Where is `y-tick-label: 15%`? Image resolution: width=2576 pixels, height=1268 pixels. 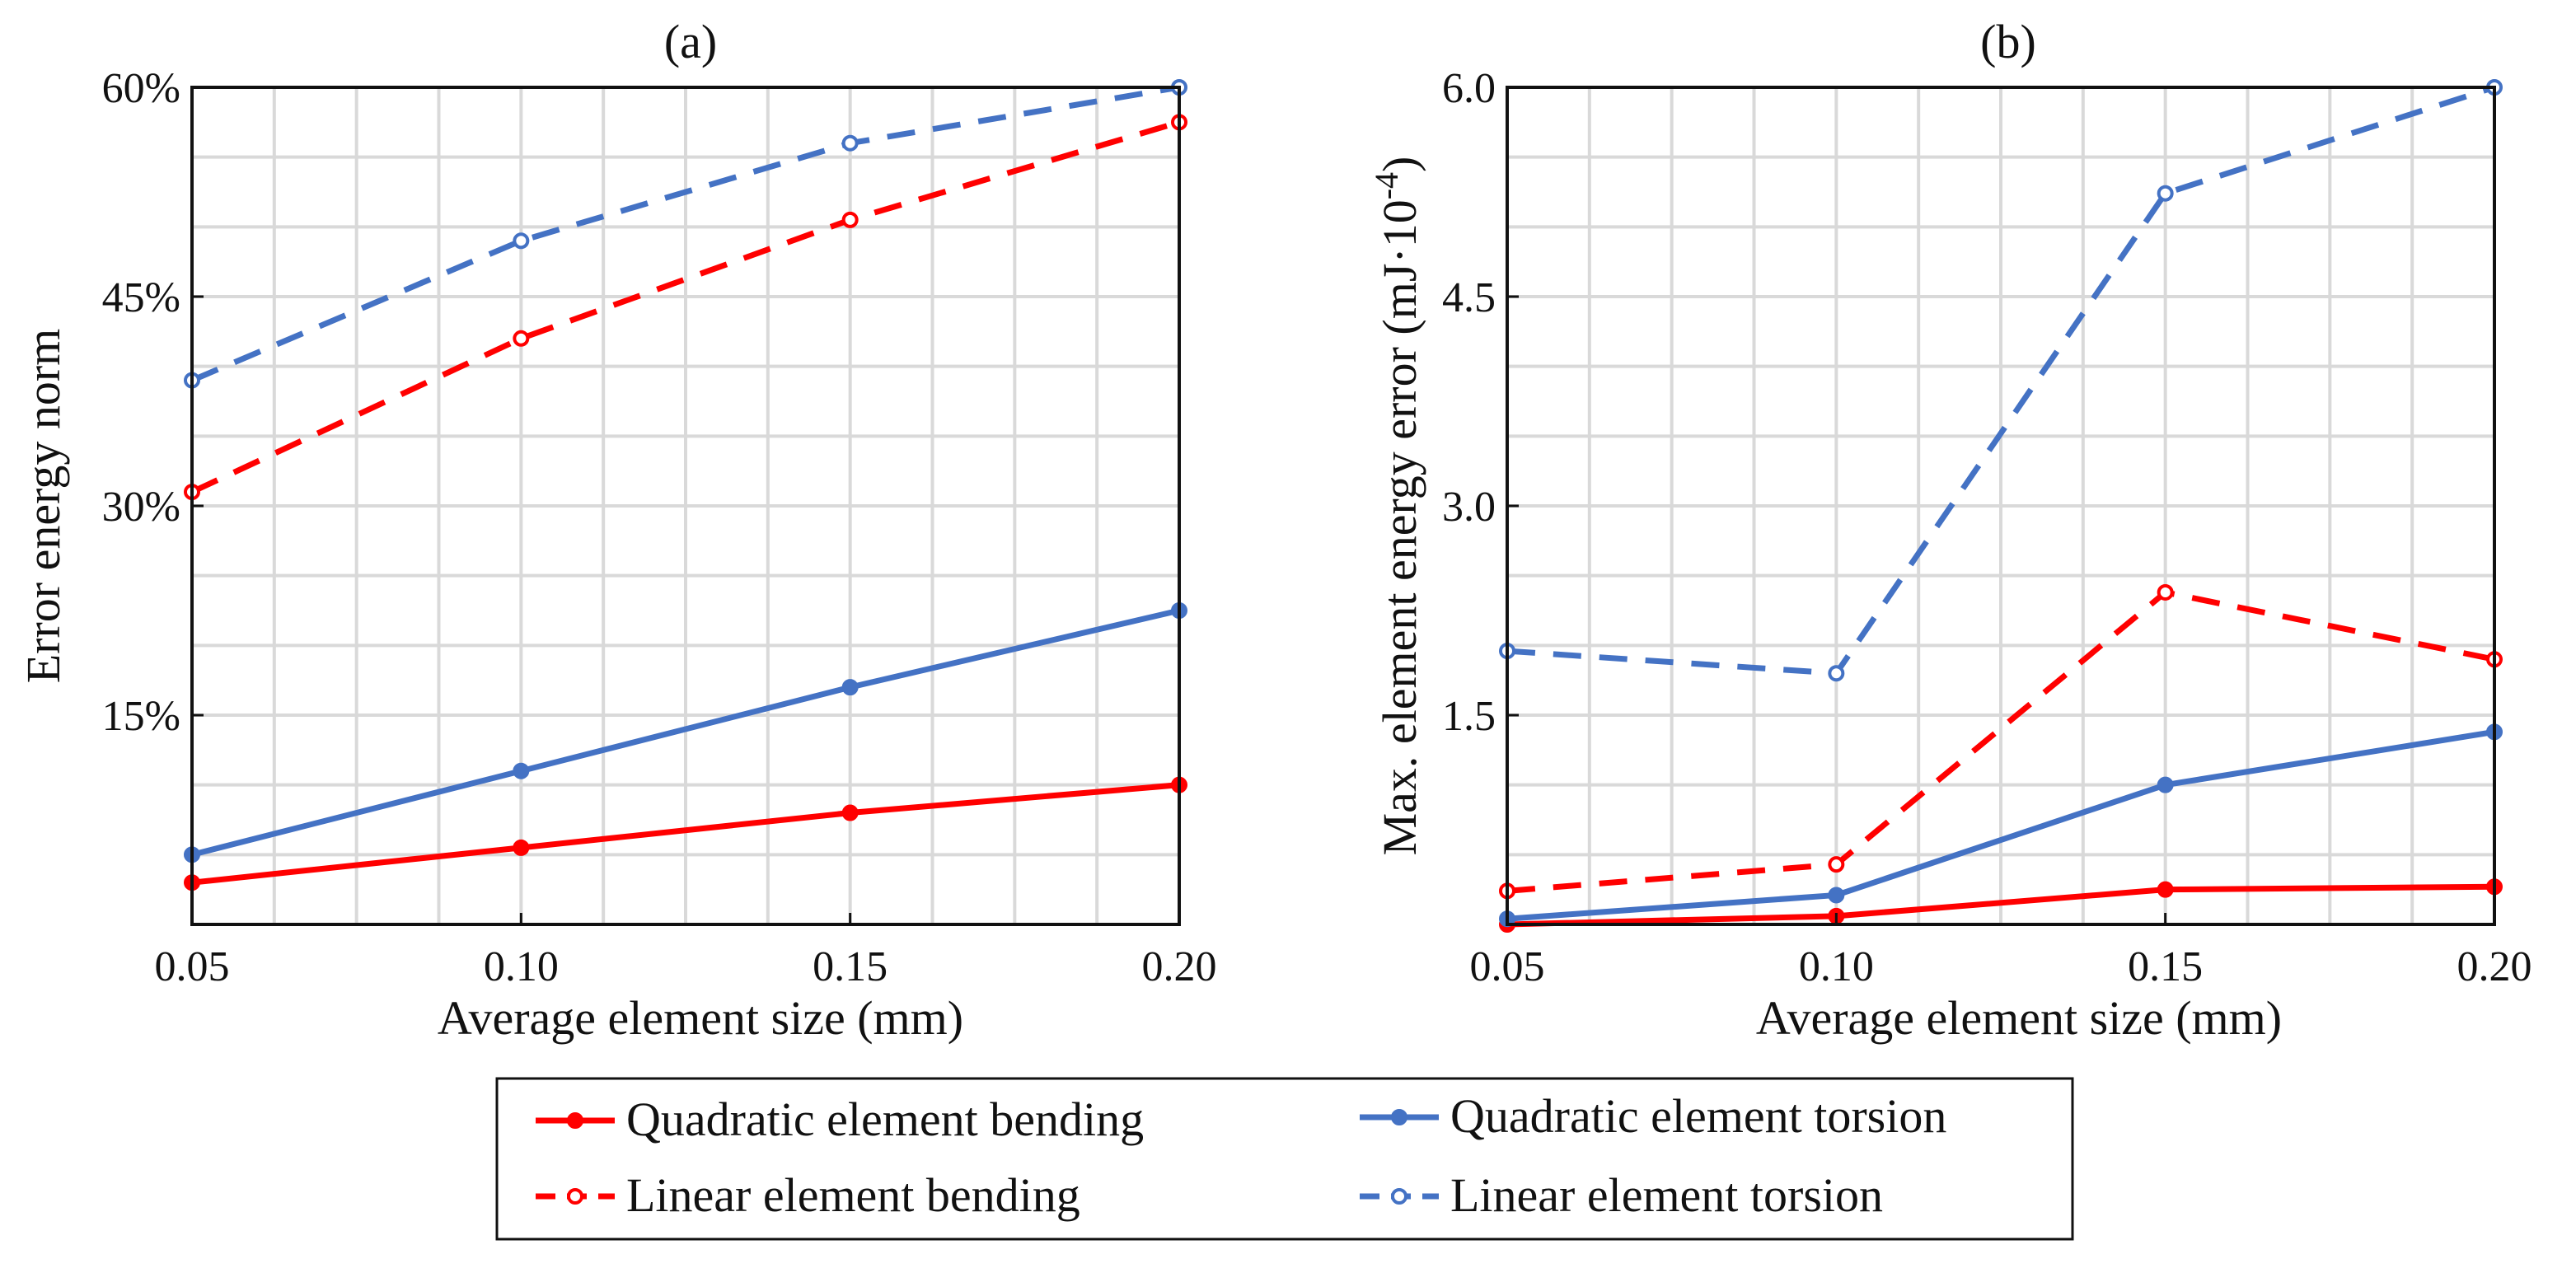 y-tick-label: 15% is located at coordinates (141, 716).